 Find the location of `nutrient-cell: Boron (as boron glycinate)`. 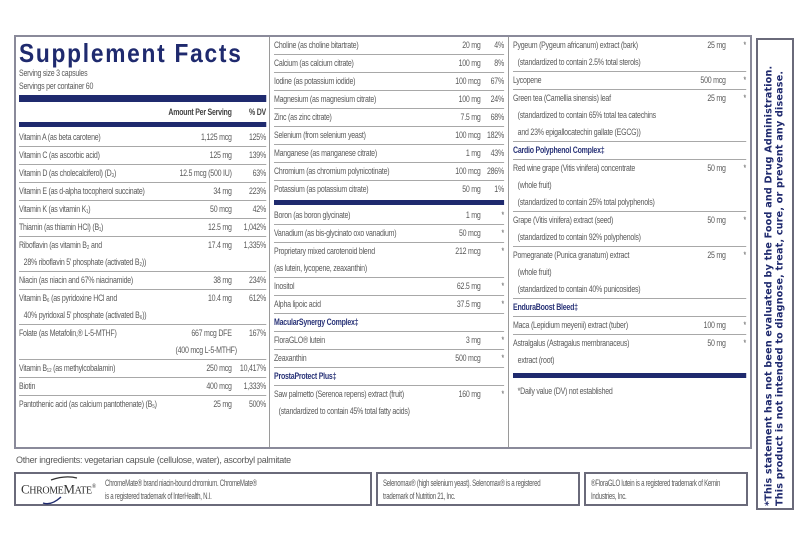

nutrient-cell: Boron (as boron glycinate) is located at coordinates (356, 215).